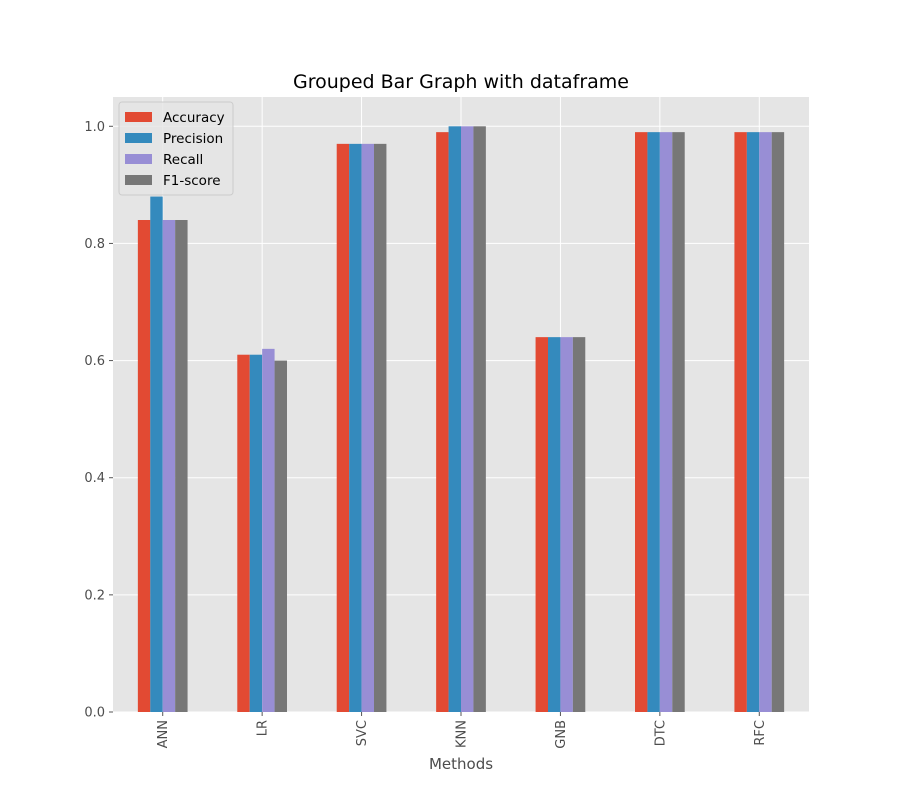  Describe the element at coordinates (678, 422) in the screenshot. I see `bar-f1-score-dtc` at that location.